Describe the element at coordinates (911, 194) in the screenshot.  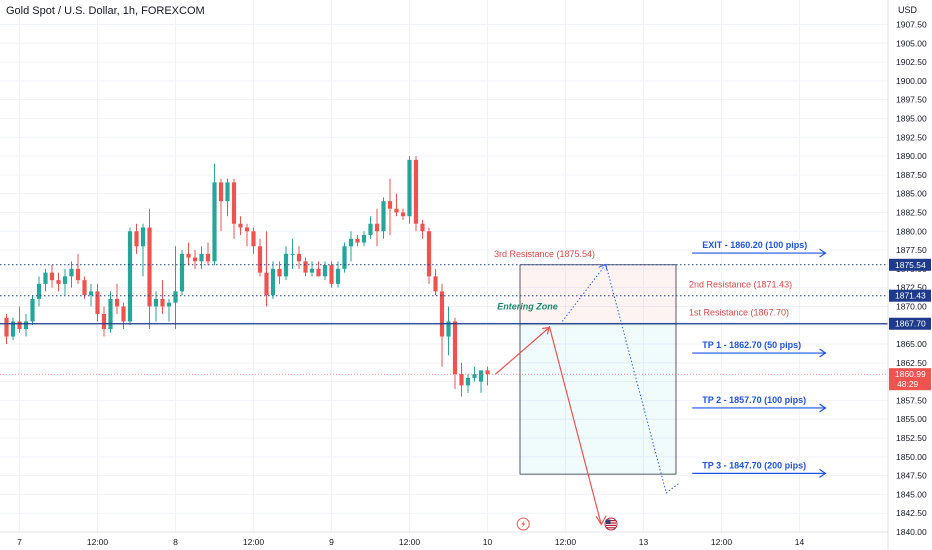
I see `price-tick-label: 1885.00` at that location.